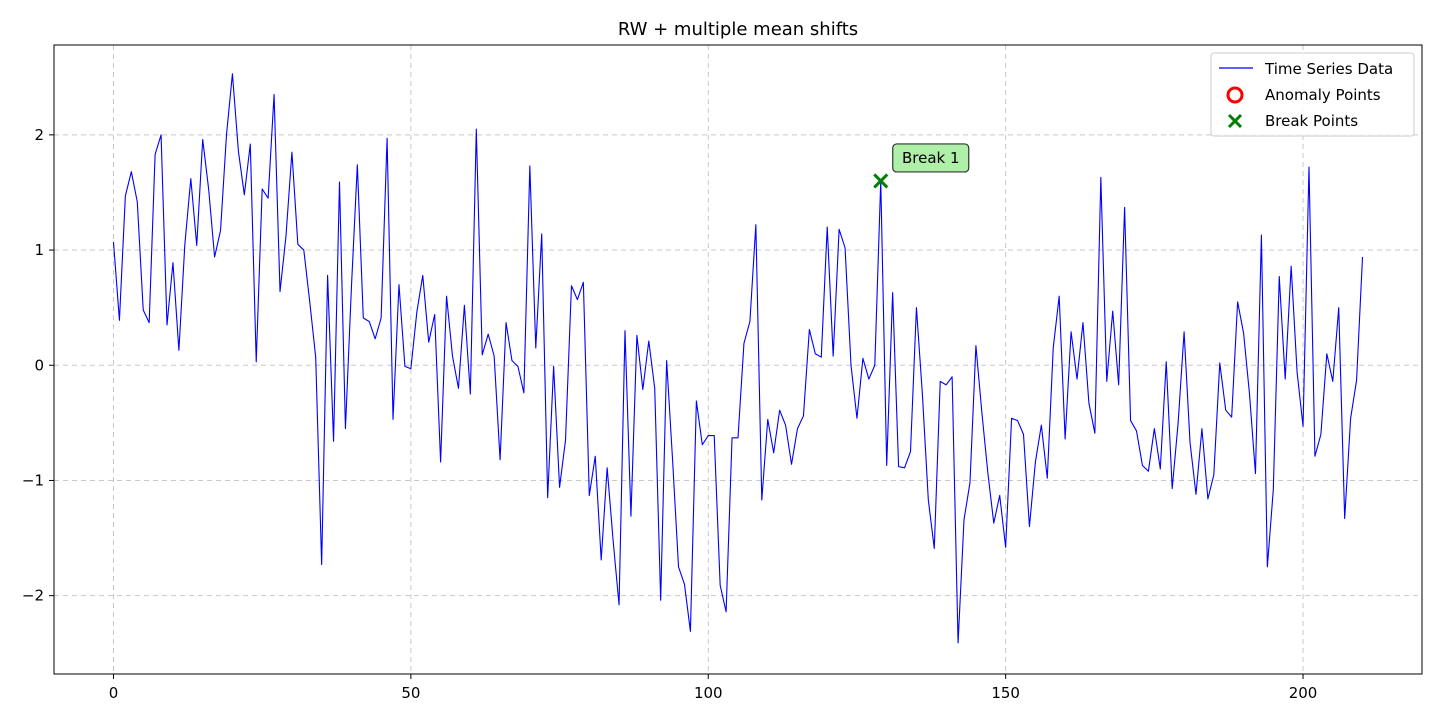  What do you see at coordinates (39, 365) in the screenshot?
I see `y-tick-label: 0` at bounding box center [39, 365].